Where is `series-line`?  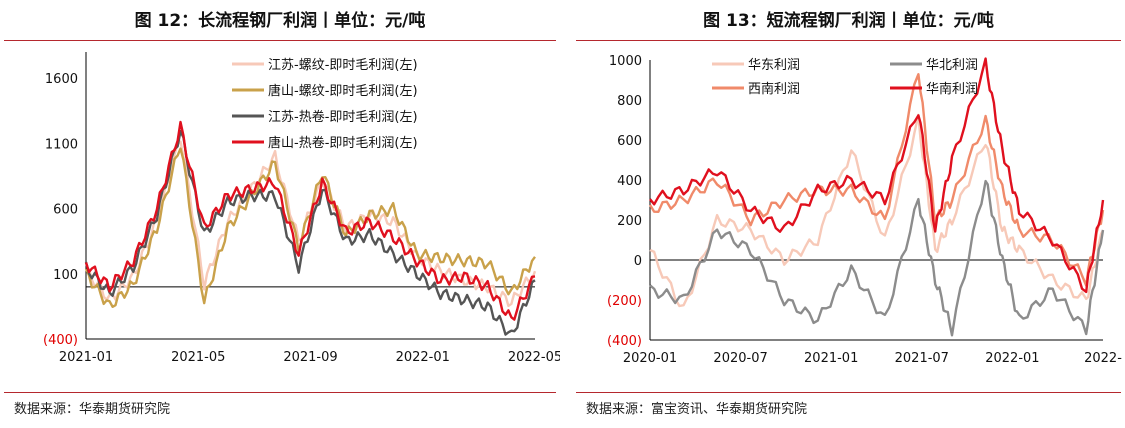 series-line is located at coordinates (877, 258).